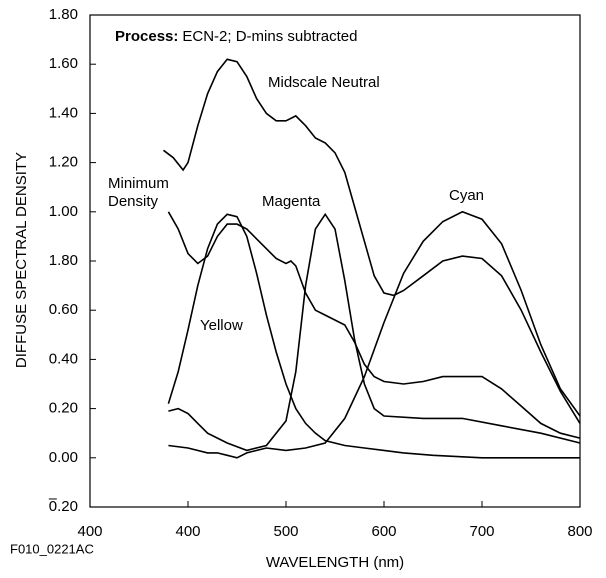  I want to click on series-label: Minimum Density, so click(138, 192).